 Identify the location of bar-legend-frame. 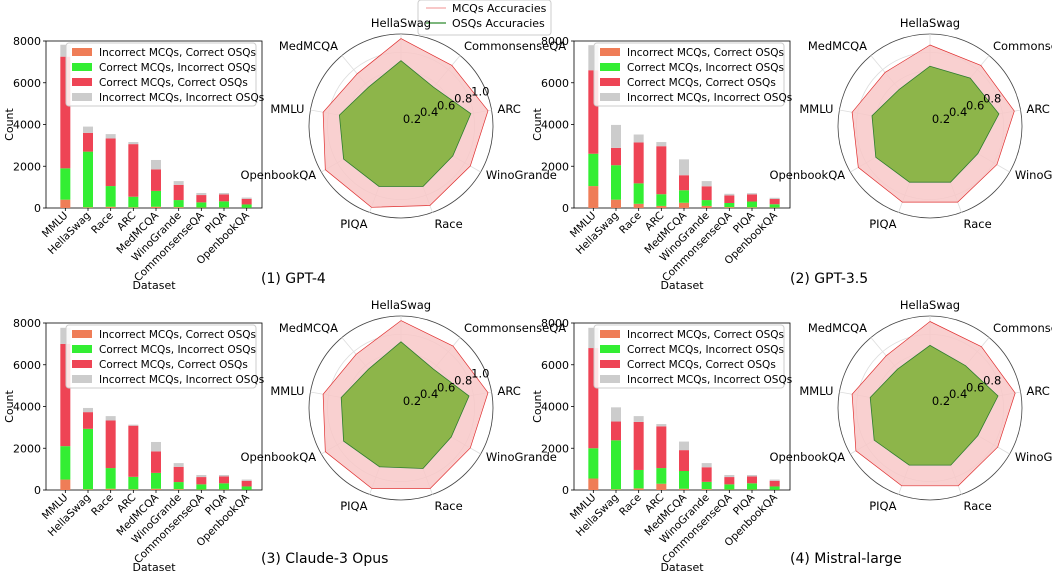
(161, 74).